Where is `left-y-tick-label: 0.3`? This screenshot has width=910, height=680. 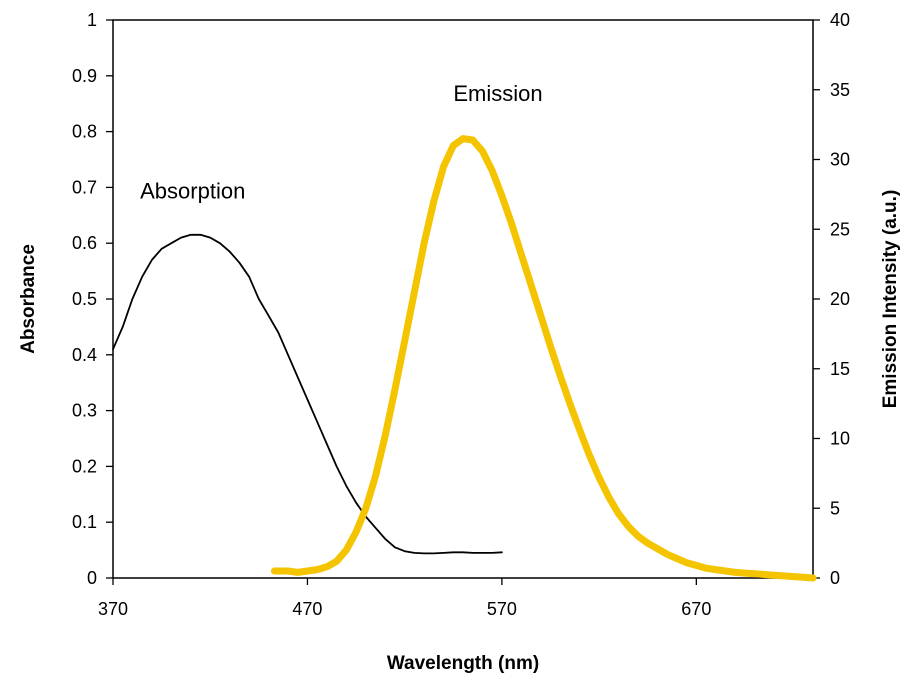 left-y-tick-label: 0.3 is located at coordinates (84, 411).